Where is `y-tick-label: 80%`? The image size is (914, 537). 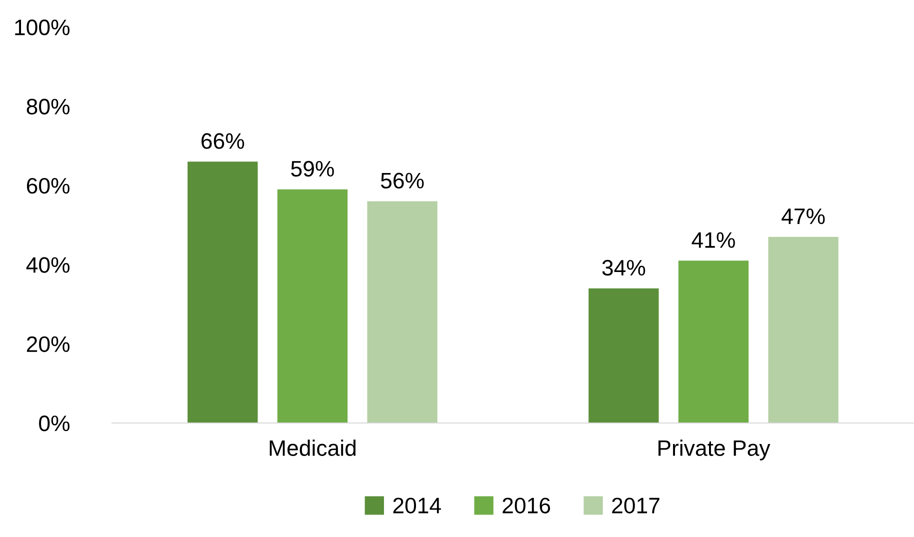 y-tick-label: 80% is located at coordinates (48, 106).